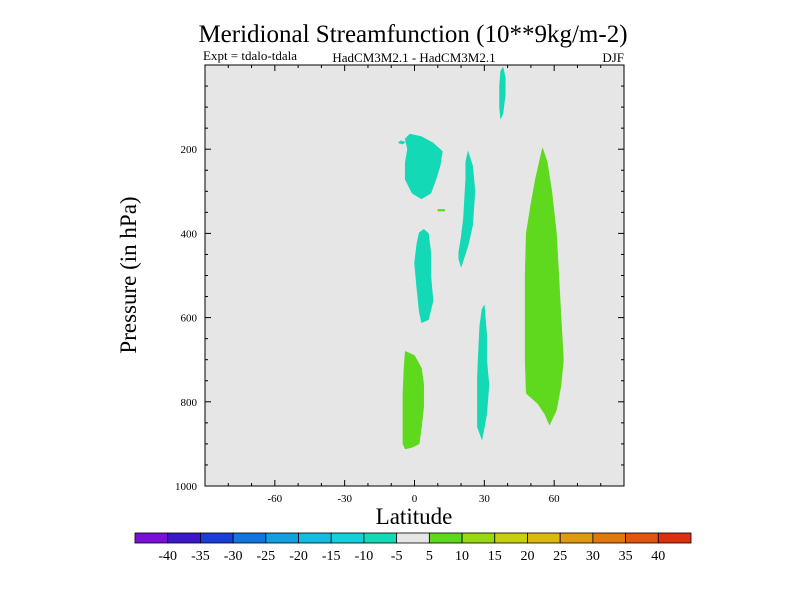  What do you see at coordinates (250, 55) in the screenshot?
I see `subtitle-left: Expt = tdalo-tdala` at bounding box center [250, 55].